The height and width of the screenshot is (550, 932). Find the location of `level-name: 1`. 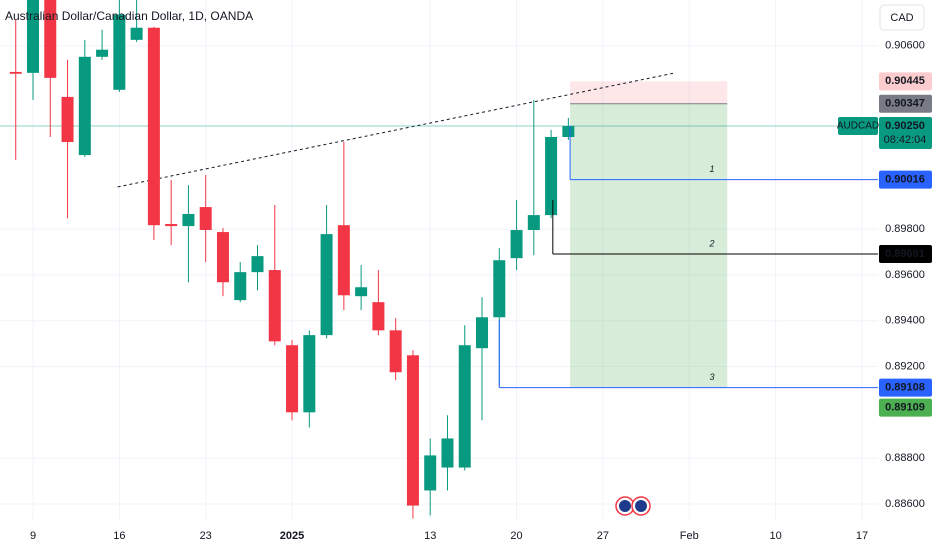

level-name: 1 is located at coordinates (711, 169).